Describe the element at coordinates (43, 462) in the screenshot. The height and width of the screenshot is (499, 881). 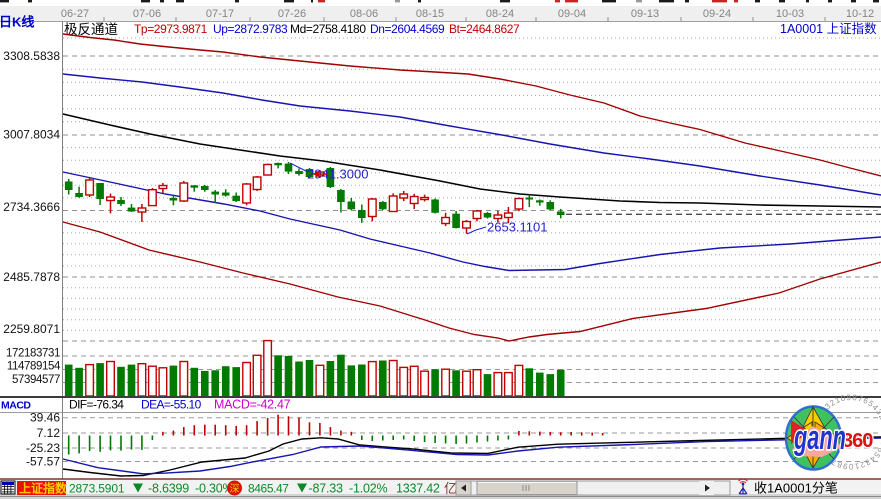
I see `svg-text: -57.57` at that location.